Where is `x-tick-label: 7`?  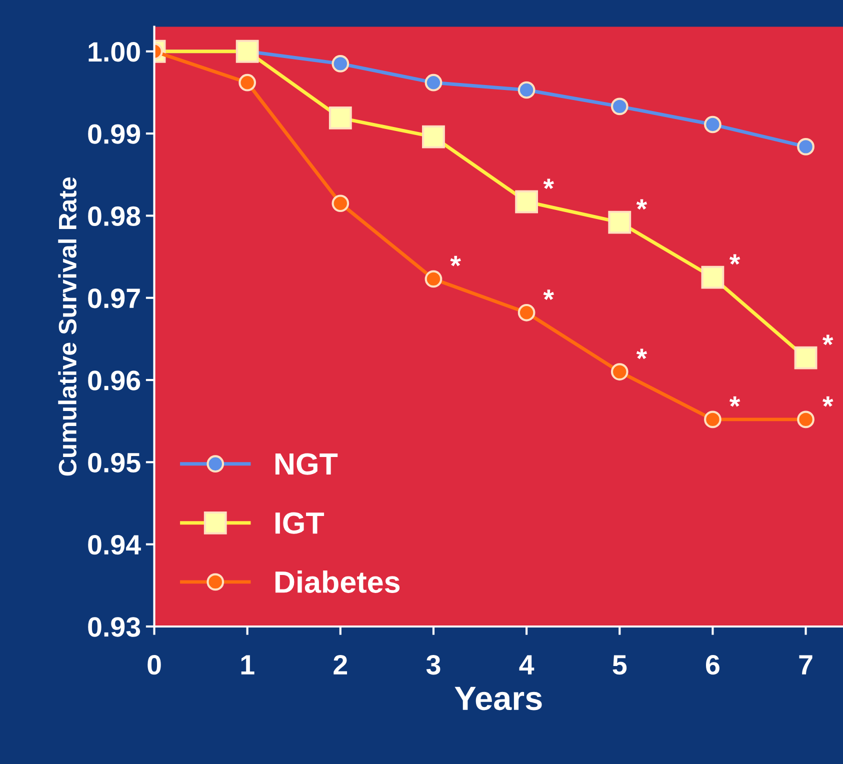 x-tick-label: 7 is located at coordinates (805, 664).